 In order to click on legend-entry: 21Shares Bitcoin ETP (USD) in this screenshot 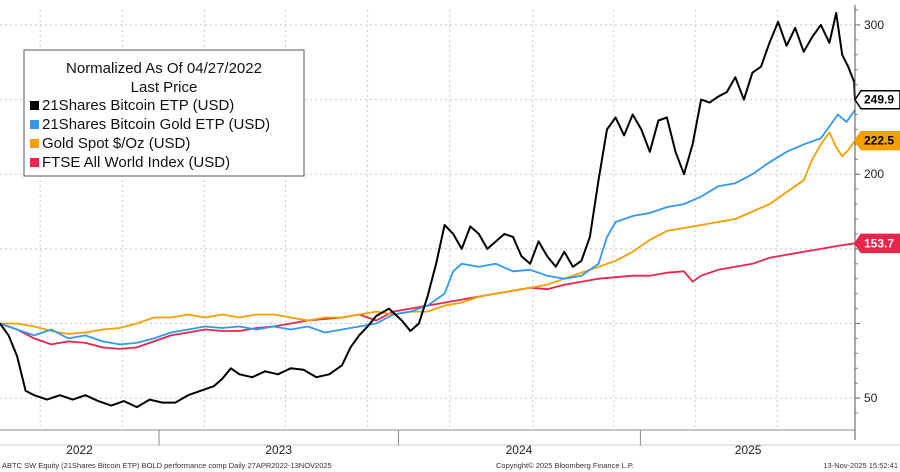, I will do `click(138, 105)`.